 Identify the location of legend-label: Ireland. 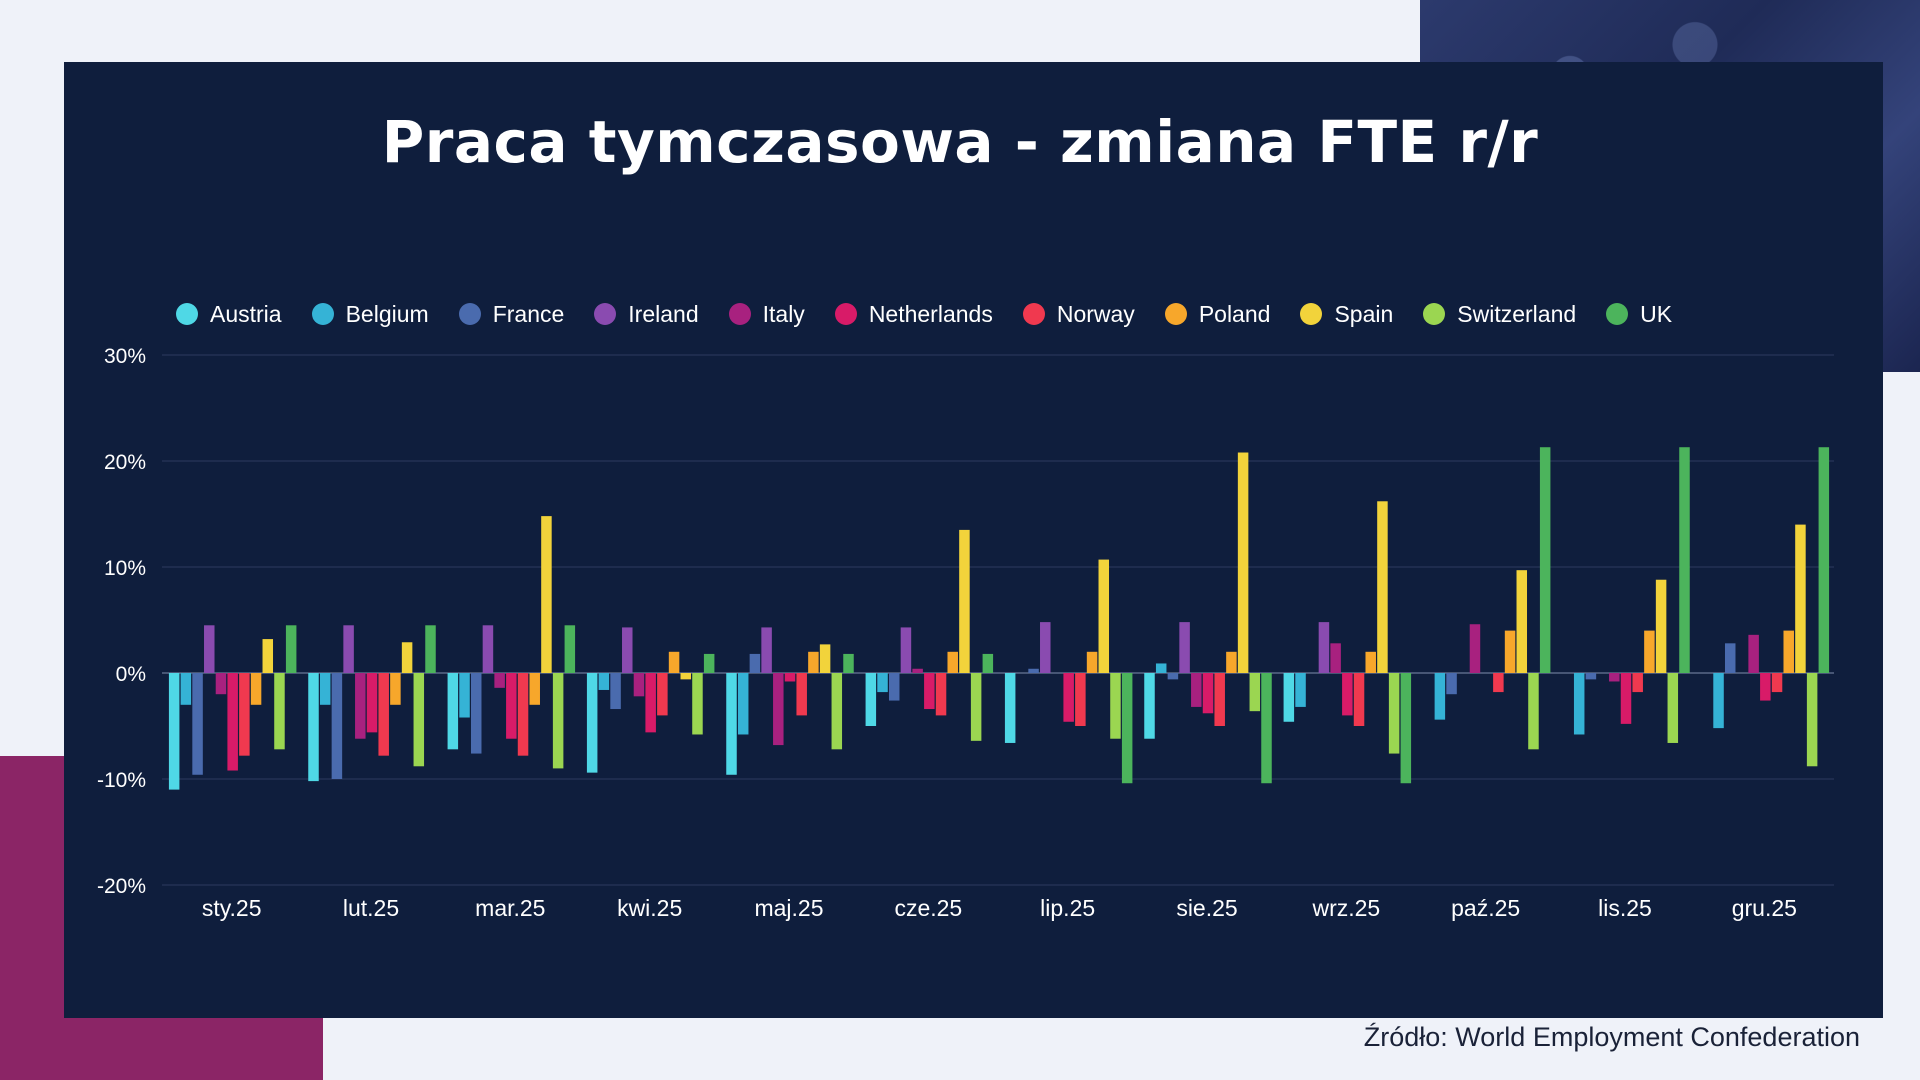
(663, 313).